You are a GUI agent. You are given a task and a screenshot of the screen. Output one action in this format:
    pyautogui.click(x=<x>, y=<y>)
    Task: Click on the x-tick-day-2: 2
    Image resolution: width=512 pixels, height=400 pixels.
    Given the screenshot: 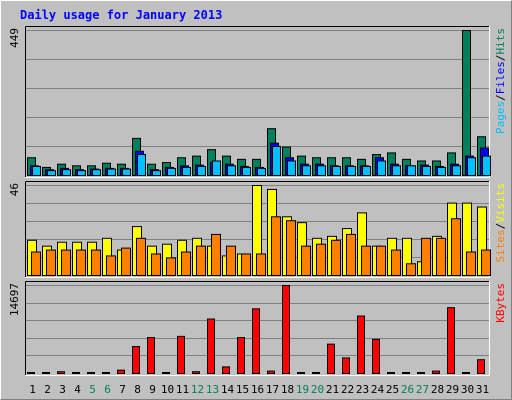 What is the action you would take?
    pyautogui.click(x=47, y=389)
    